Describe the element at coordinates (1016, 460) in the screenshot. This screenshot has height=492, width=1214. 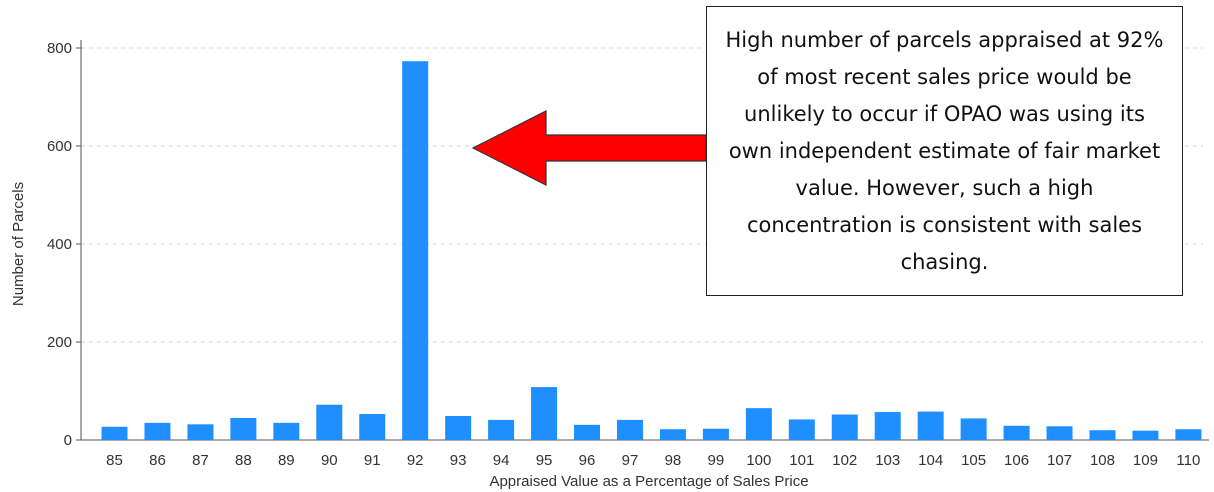
I see `x-tick-label: 106` at that location.